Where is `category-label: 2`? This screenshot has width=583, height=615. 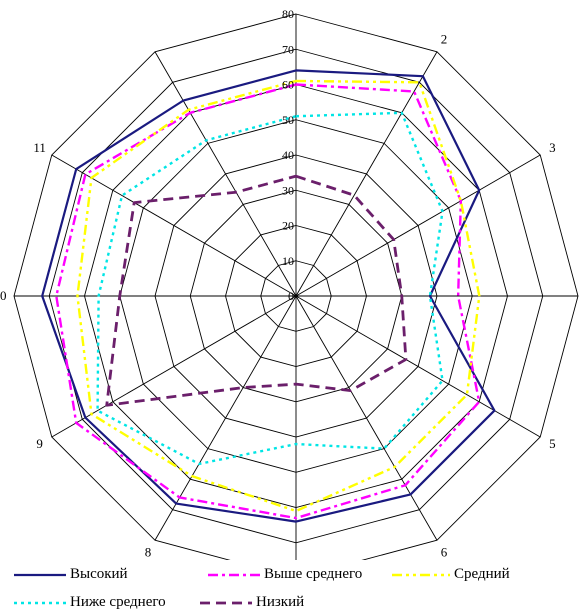
category-label: 2 is located at coordinates (444, 39).